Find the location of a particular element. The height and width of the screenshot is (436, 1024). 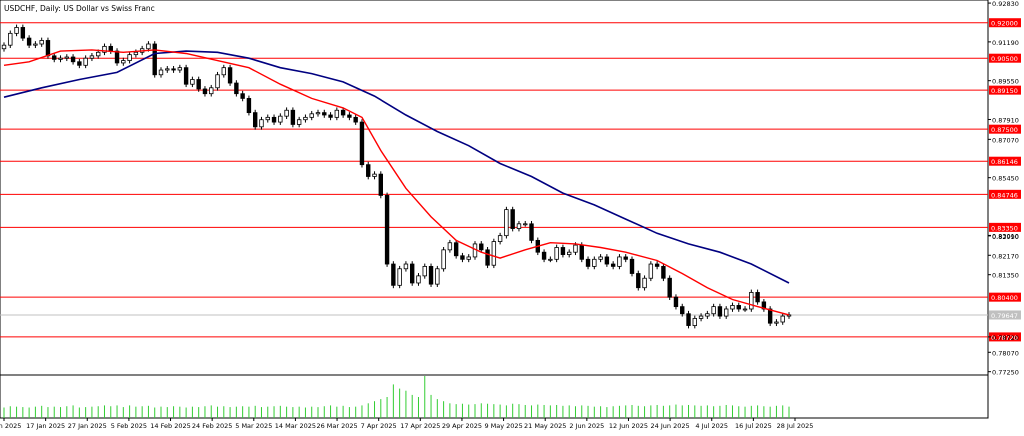

y-tick-label: 0.78070 is located at coordinates (1005, 353).